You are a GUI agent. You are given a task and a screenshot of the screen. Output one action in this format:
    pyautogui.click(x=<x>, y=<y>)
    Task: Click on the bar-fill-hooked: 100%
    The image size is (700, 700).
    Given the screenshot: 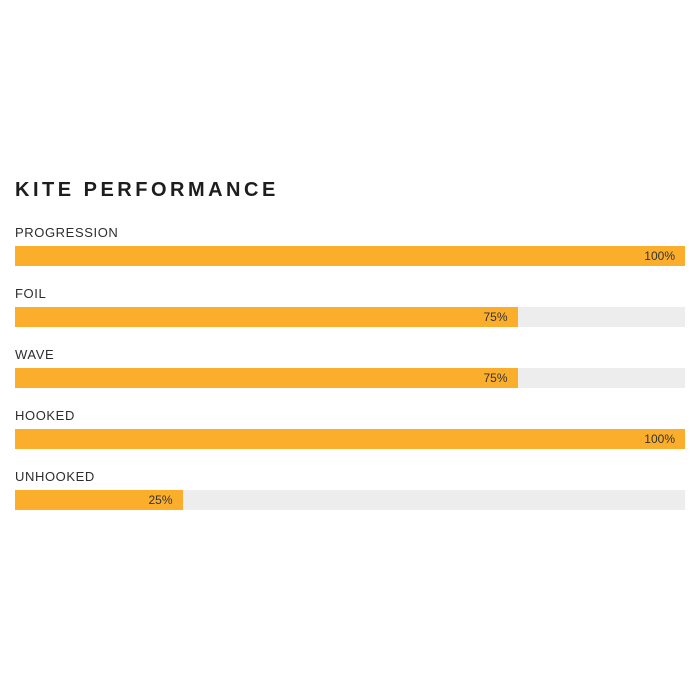 What is the action you would take?
    pyautogui.click(x=350, y=439)
    